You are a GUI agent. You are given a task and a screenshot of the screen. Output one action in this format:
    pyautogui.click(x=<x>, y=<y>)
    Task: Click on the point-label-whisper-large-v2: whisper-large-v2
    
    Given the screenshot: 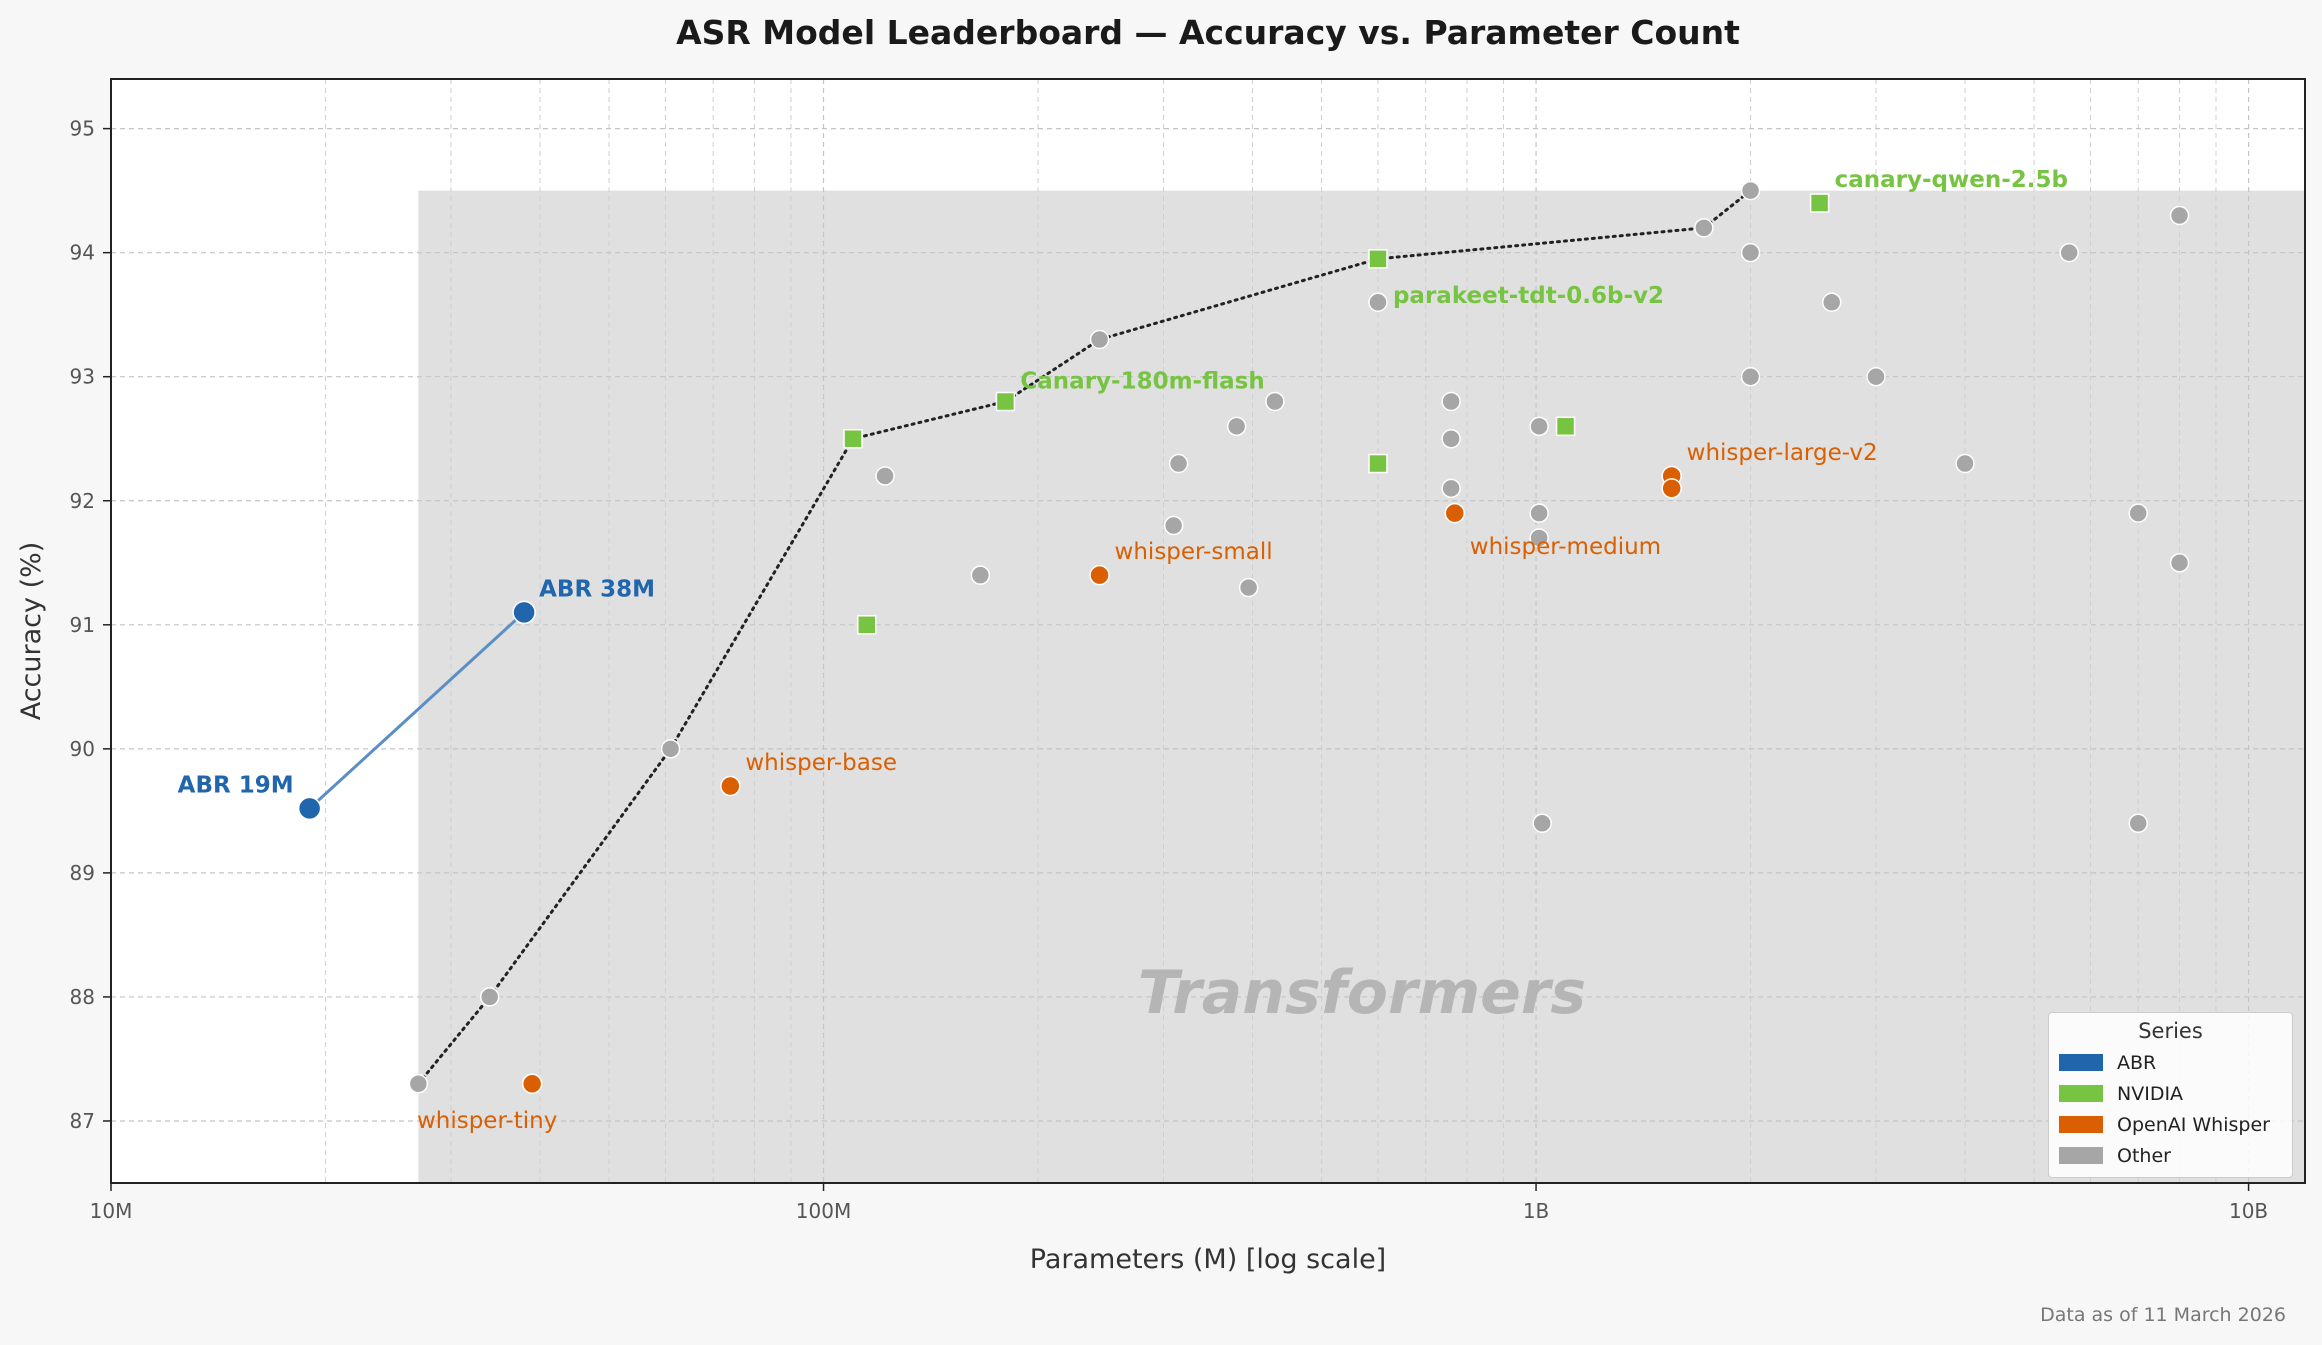 What is the action you would take?
    pyautogui.click(x=1782, y=453)
    